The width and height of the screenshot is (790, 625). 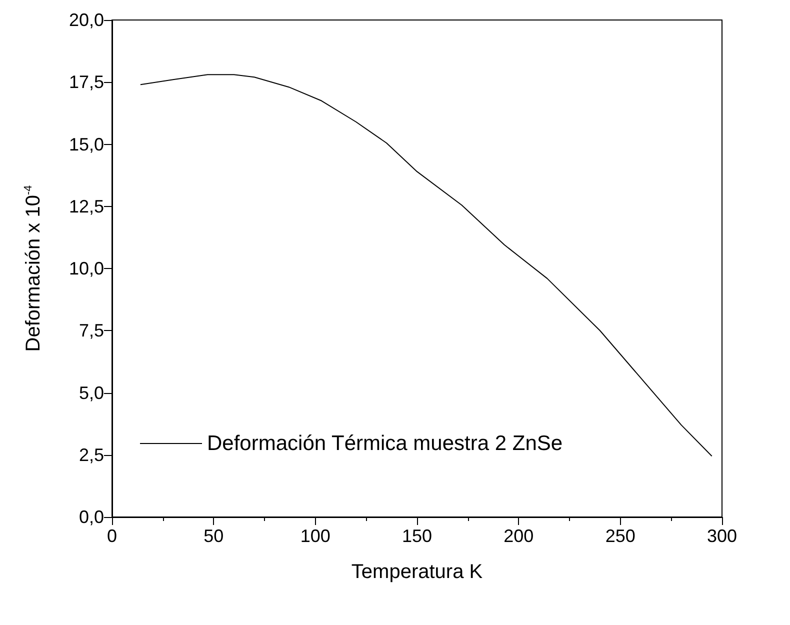 What do you see at coordinates (86, 82) in the screenshot?
I see `y-tick-label: 17,5` at bounding box center [86, 82].